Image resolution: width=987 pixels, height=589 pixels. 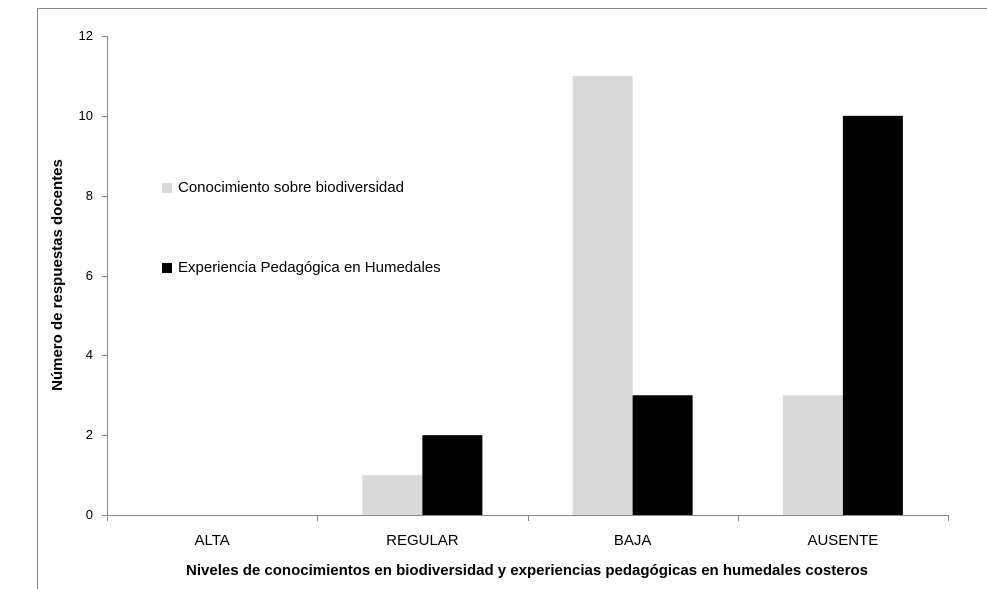 What do you see at coordinates (309, 267) in the screenshot?
I see `legend-label: Experiencia Pedagógica en Humedales` at bounding box center [309, 267].